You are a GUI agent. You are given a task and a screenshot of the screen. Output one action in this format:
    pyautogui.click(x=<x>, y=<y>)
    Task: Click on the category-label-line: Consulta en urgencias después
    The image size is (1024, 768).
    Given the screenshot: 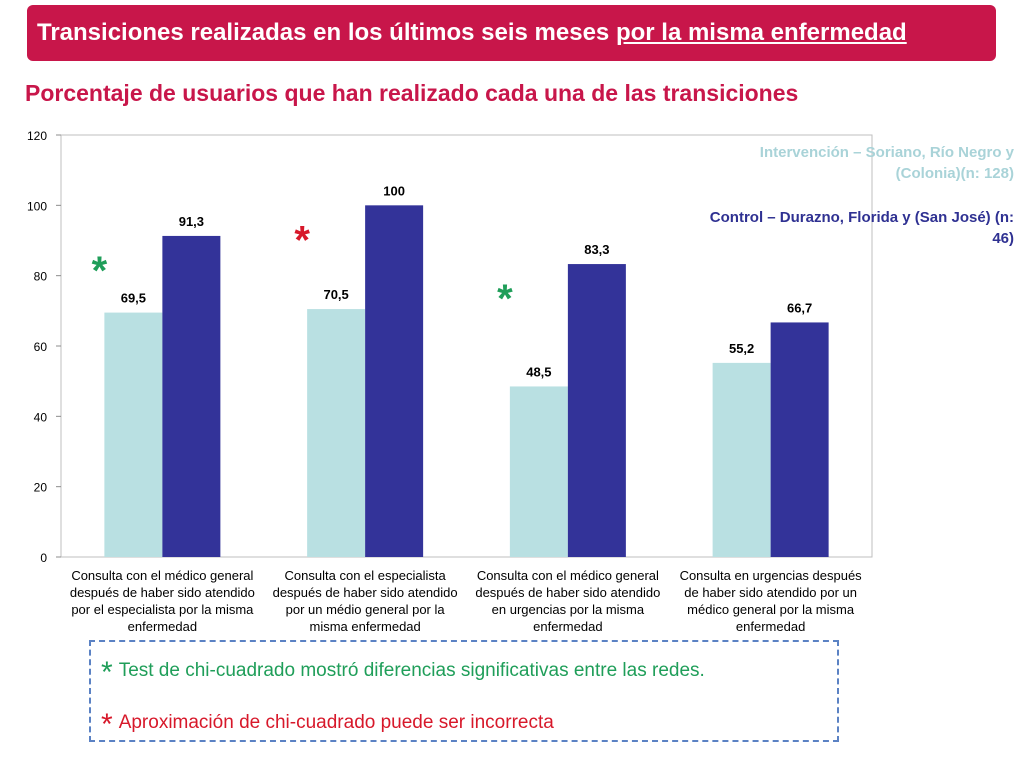 What is the action you would take?
    pyautogui.click(x=771, y=575)
    